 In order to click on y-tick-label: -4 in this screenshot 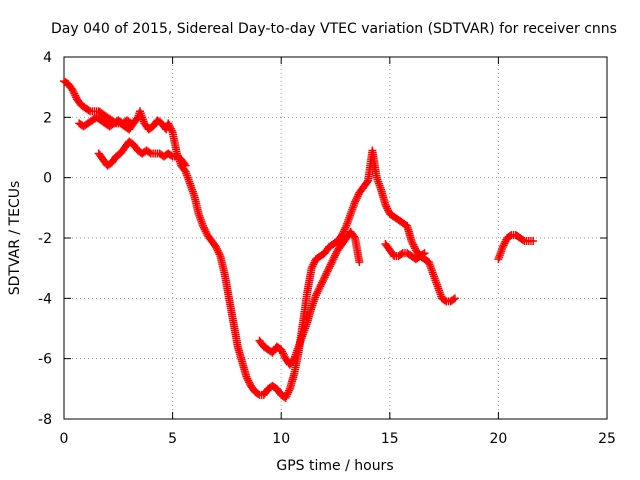, I will do `click(45, 299)`.